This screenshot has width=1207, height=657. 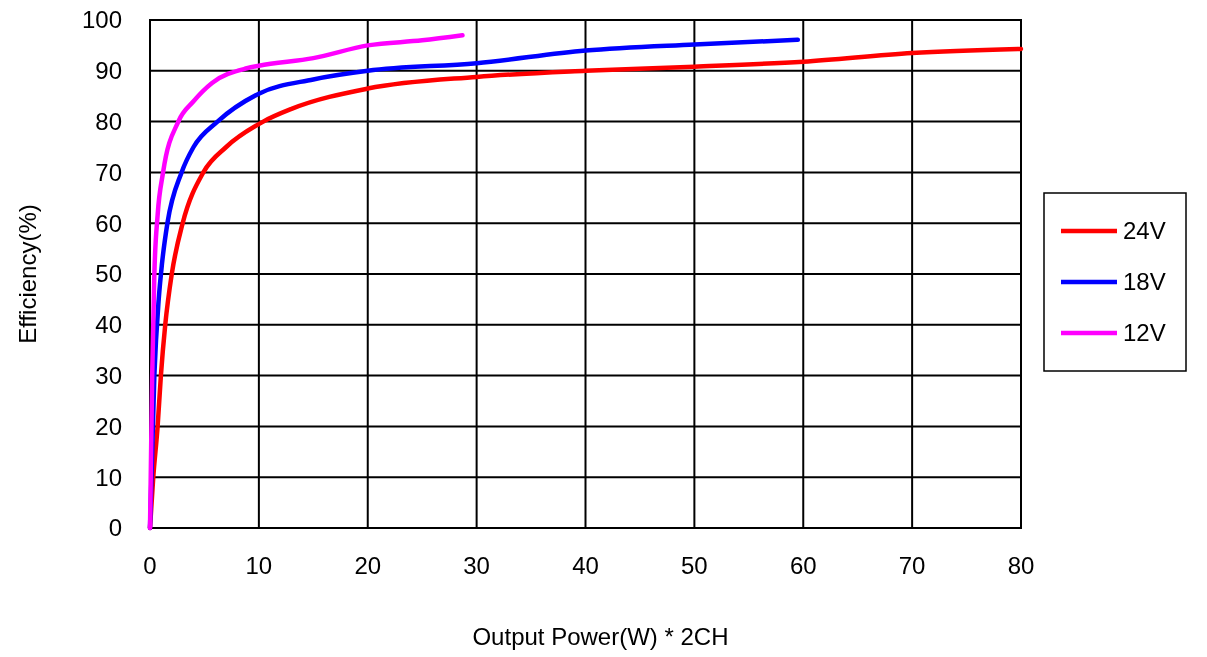 What do you see at coordinates (108, 325) in the screenshot?
I see `y-tick-label: 40` at bounding box center [108, 325].